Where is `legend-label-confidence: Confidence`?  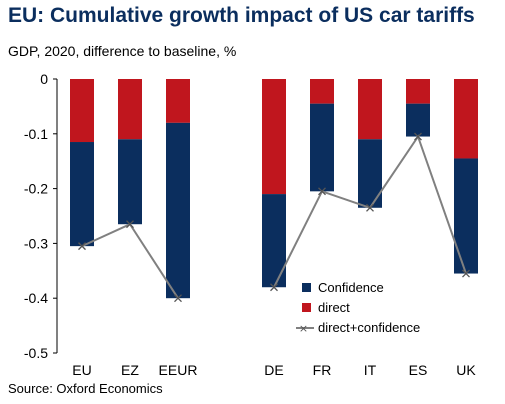
legend-label-confidence: Confidence is located at coordinates (351, 287).